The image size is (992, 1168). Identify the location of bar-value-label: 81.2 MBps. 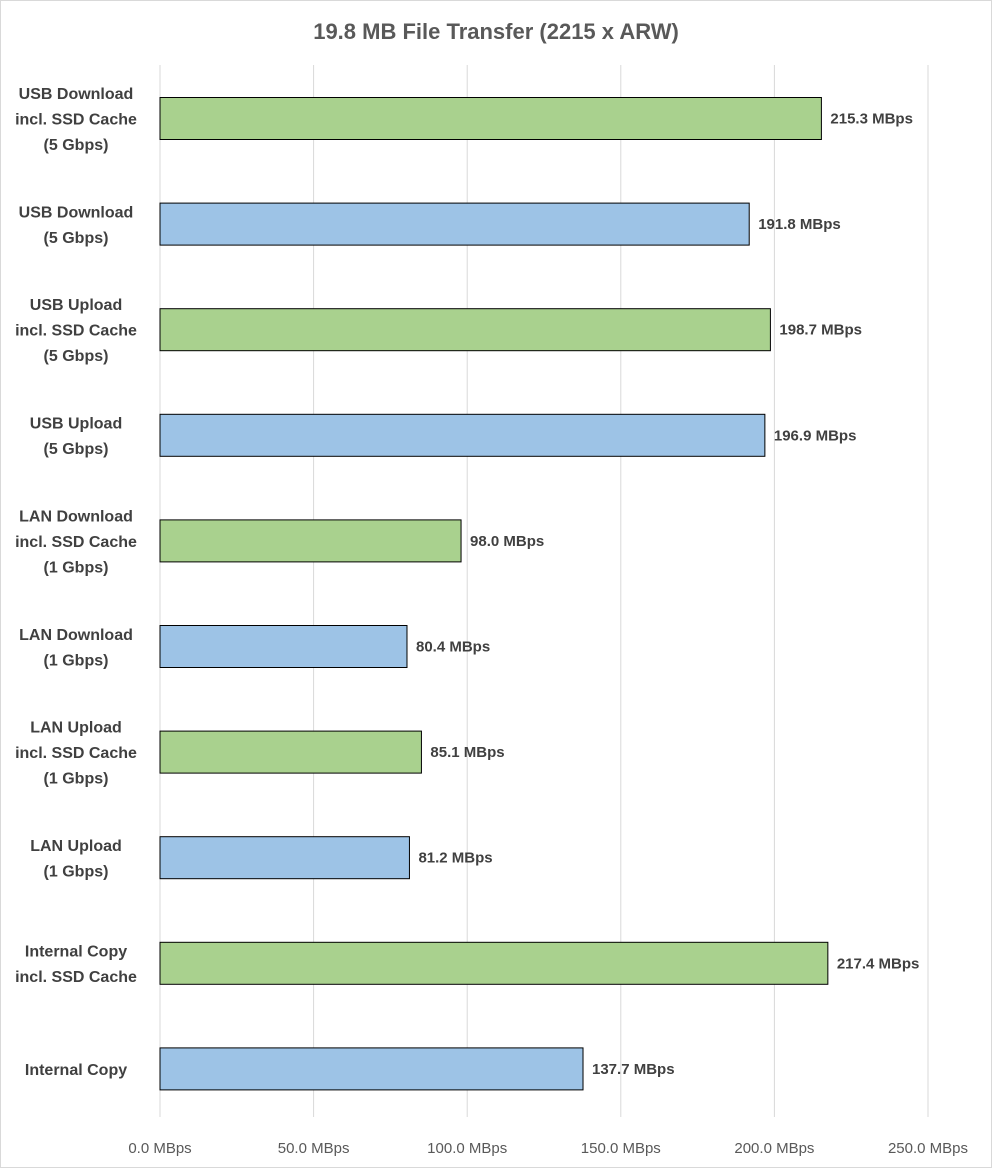
(455, 858).